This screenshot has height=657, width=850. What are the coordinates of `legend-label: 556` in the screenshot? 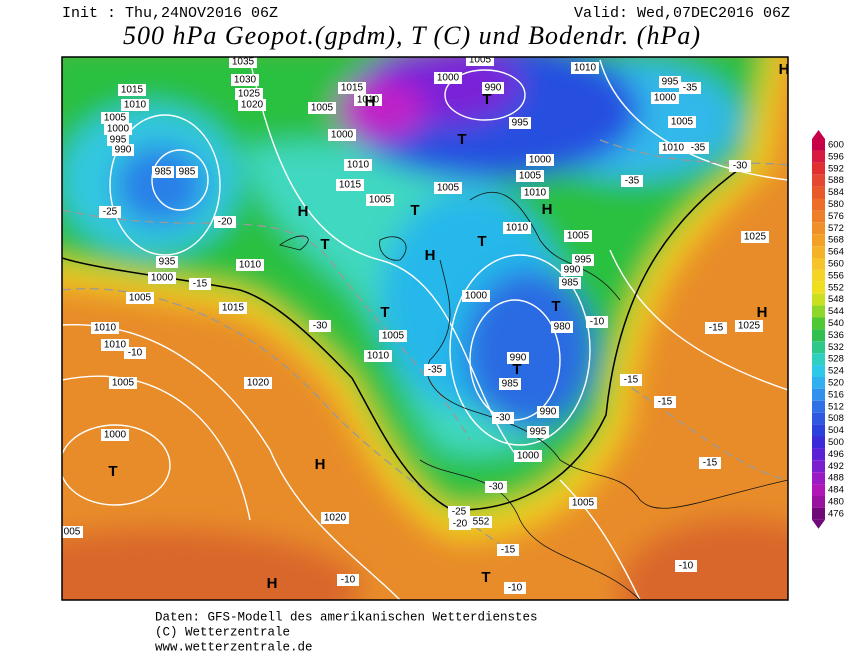 It's located at (836, 275).